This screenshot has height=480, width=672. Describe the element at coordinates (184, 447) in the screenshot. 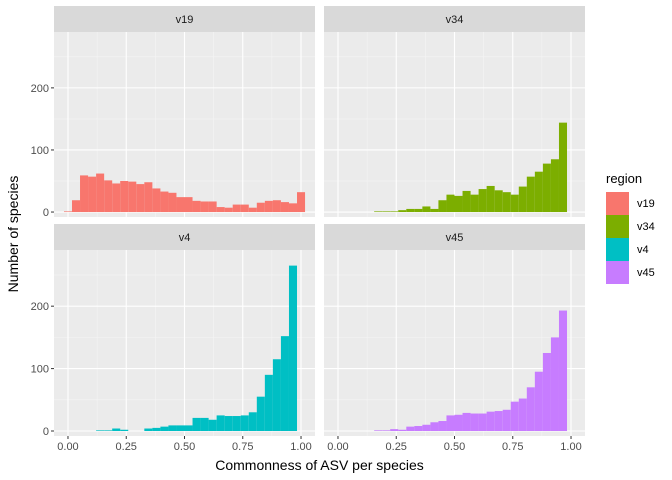

I see `x-tick-label-v4-2: 0.50` at that location.